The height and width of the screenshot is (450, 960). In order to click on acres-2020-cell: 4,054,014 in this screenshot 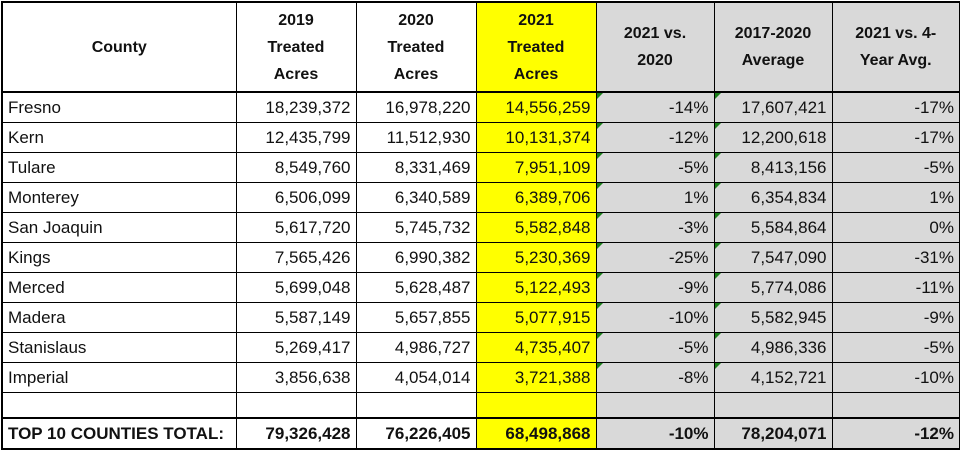, I will do `click(416, 377)`.